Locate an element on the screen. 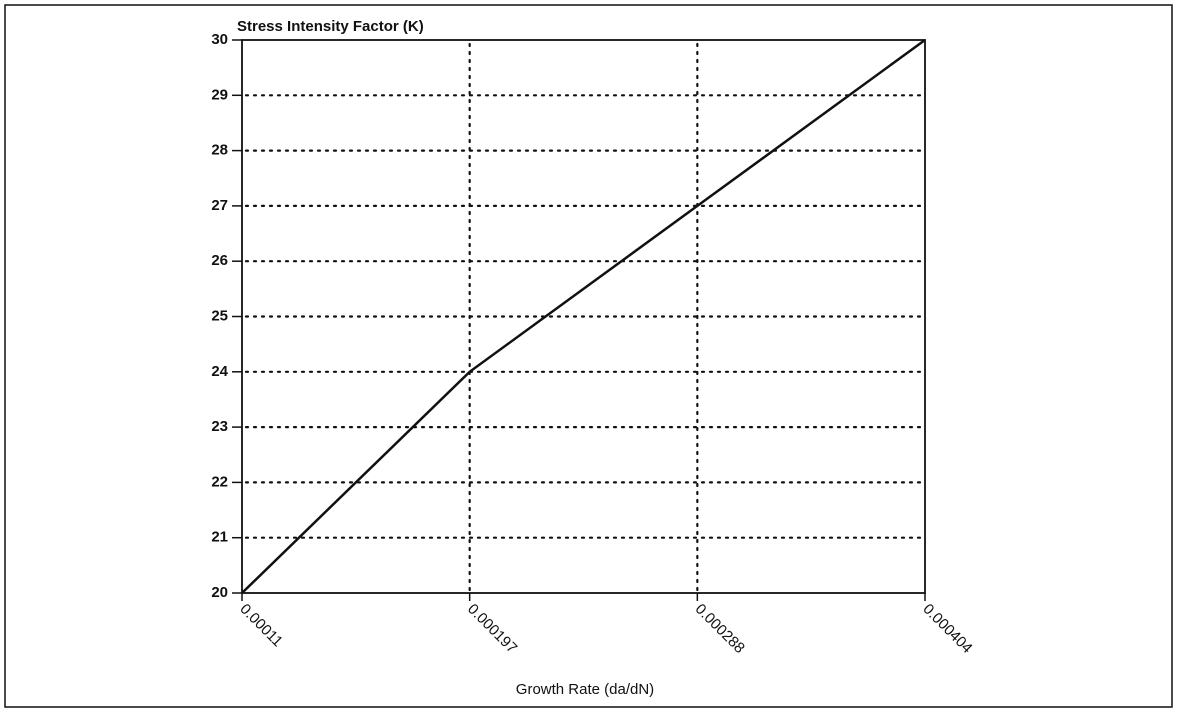 The image size is (1179, 713). x-tick-label: 0.000288 is located at coordinates (720, 629).